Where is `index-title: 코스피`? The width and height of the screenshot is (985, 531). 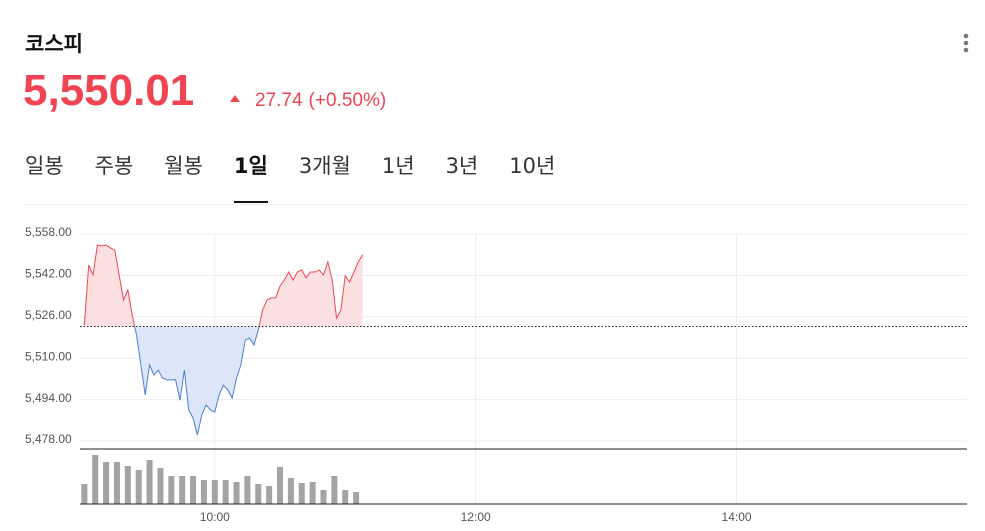
index-title: 코스피 is located at coordinates (54, 44).